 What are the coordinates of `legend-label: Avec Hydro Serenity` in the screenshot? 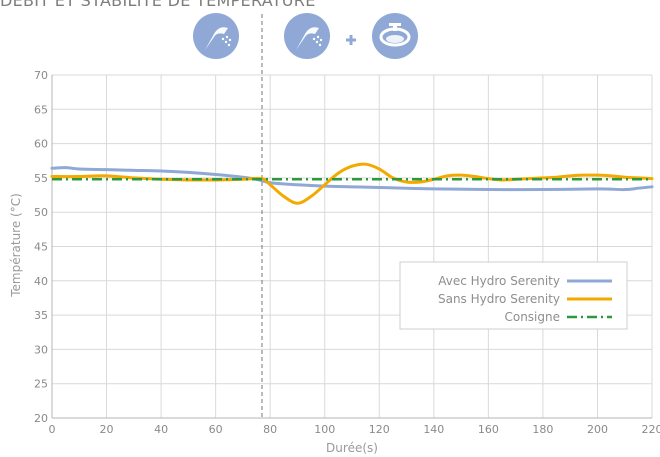 It's located at (499, 281).